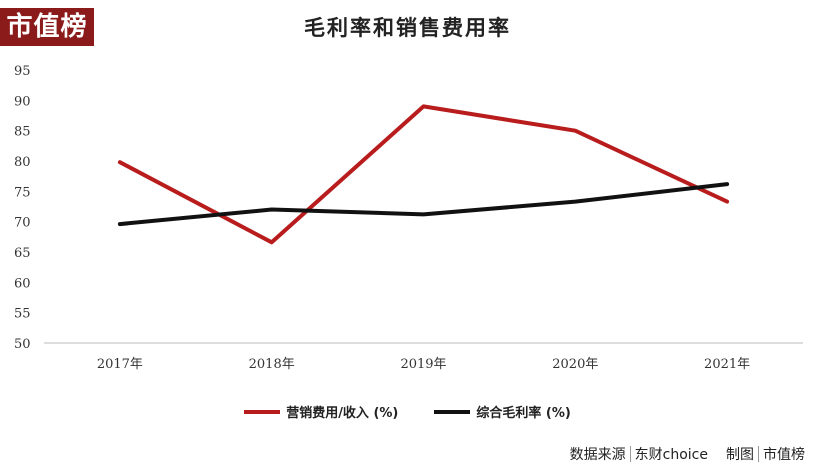  I want to click on brand-logo: 市值榜, so click(47, 27).